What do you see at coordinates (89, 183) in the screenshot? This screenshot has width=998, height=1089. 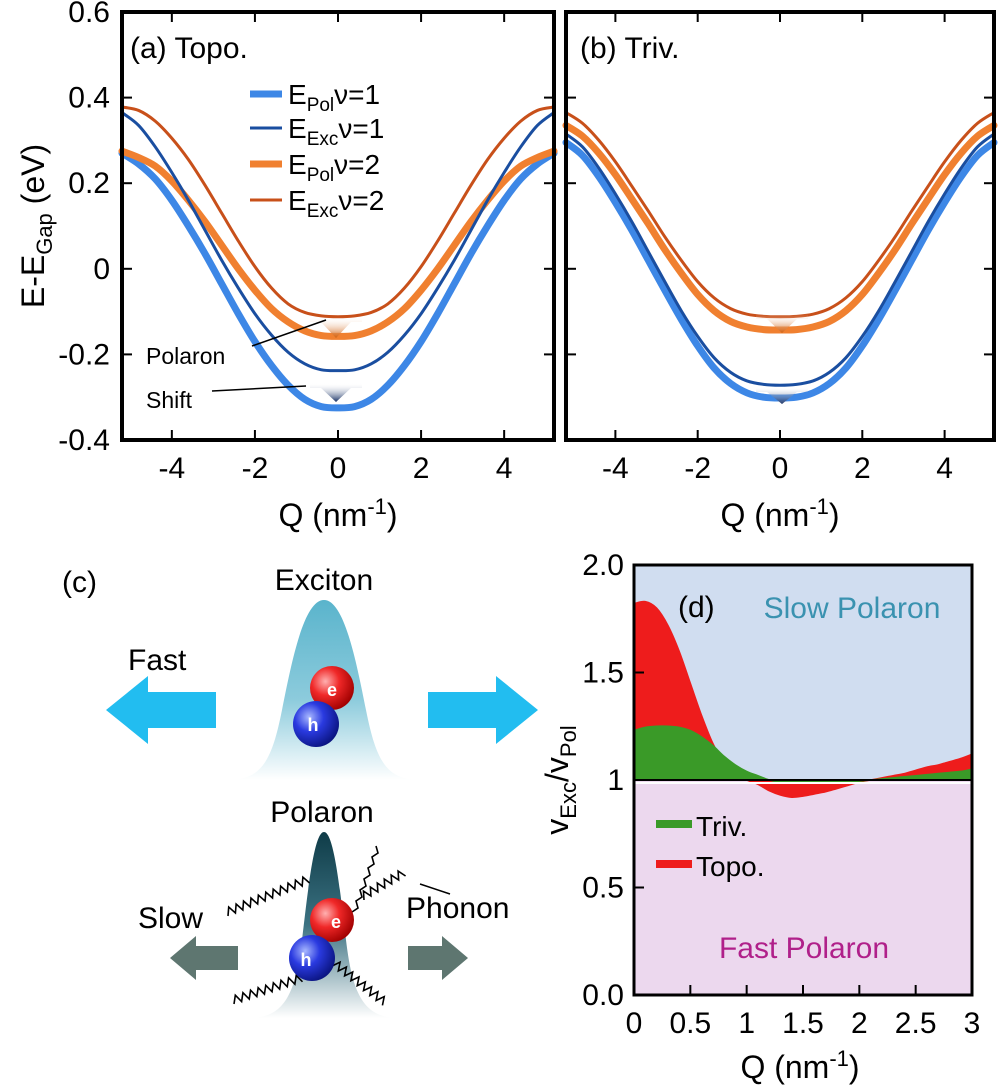 I see `panel-a-ytick-label-3: 0.2` at bounding box center [89, 183].